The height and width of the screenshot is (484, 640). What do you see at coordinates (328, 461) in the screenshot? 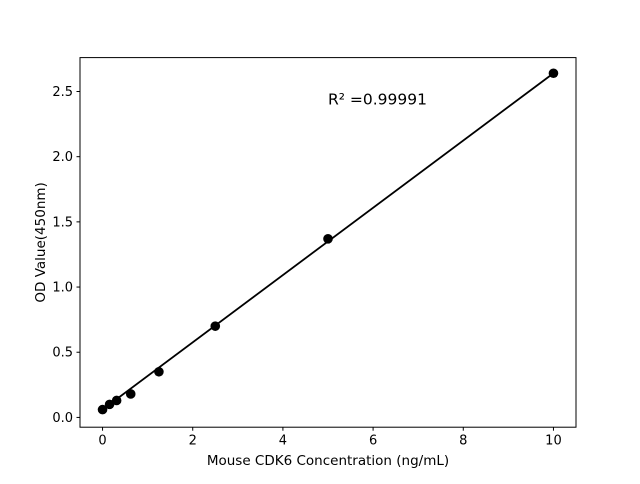
I see `x-axis-label: Mouse CDK6 Concentration (ng/mL)` at bounding box center [328, 461].